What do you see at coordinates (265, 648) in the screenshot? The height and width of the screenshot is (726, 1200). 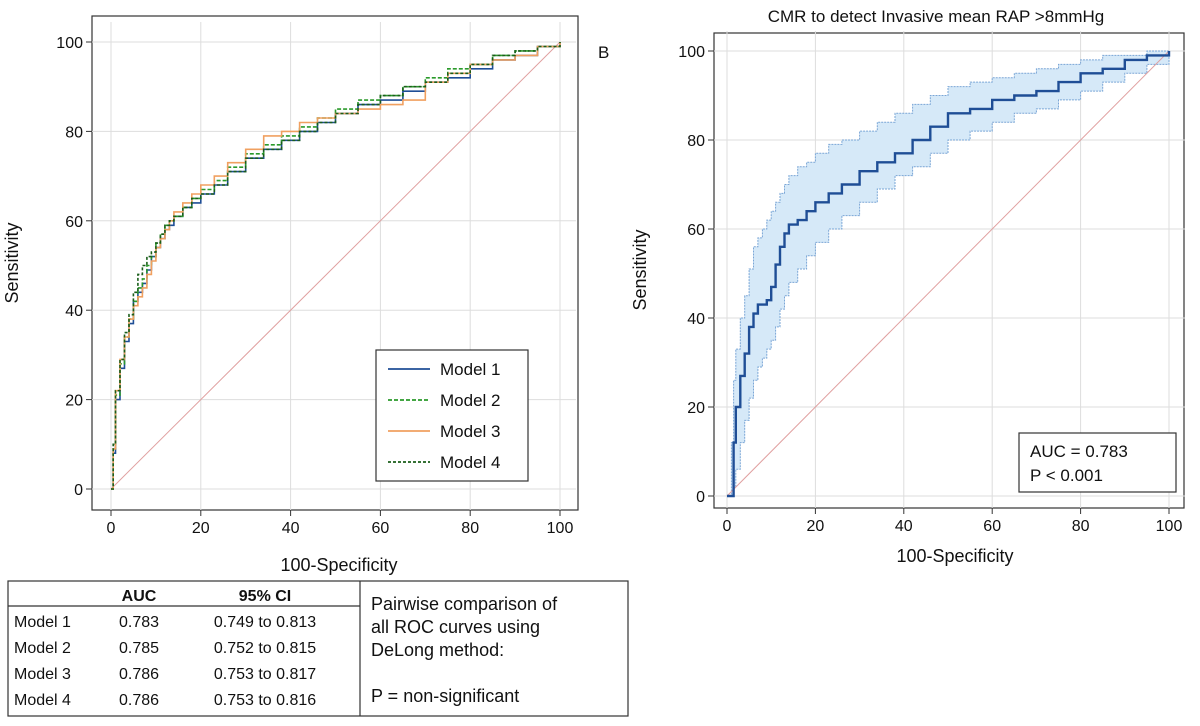 I see `table-cell-ci: 0.752 to 0.815` at bounding box center [265, 648].